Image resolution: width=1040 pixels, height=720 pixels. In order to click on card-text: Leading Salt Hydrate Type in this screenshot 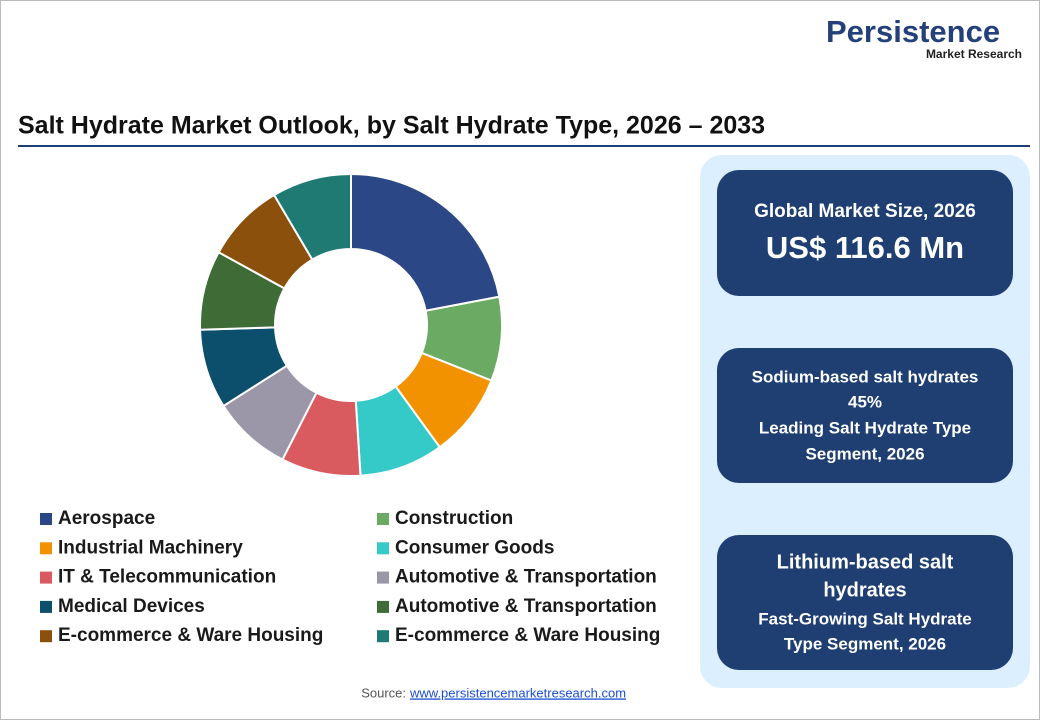, I will do `click(865, 427)`.